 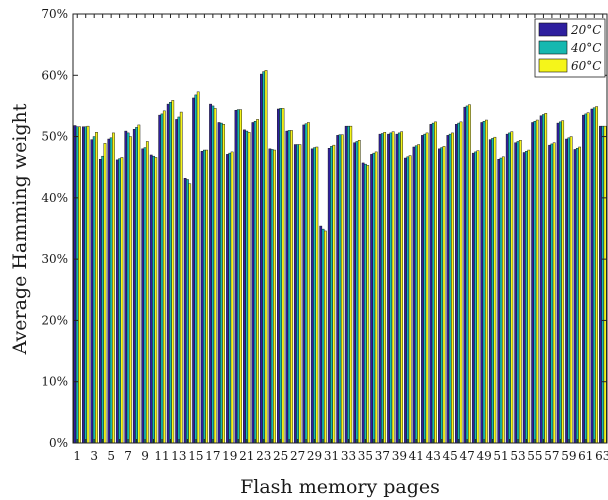 What do you see at coordinates (94, 456) in the screenshot?
I see `x-tick-label: 3` at bounding box center [94, 456].